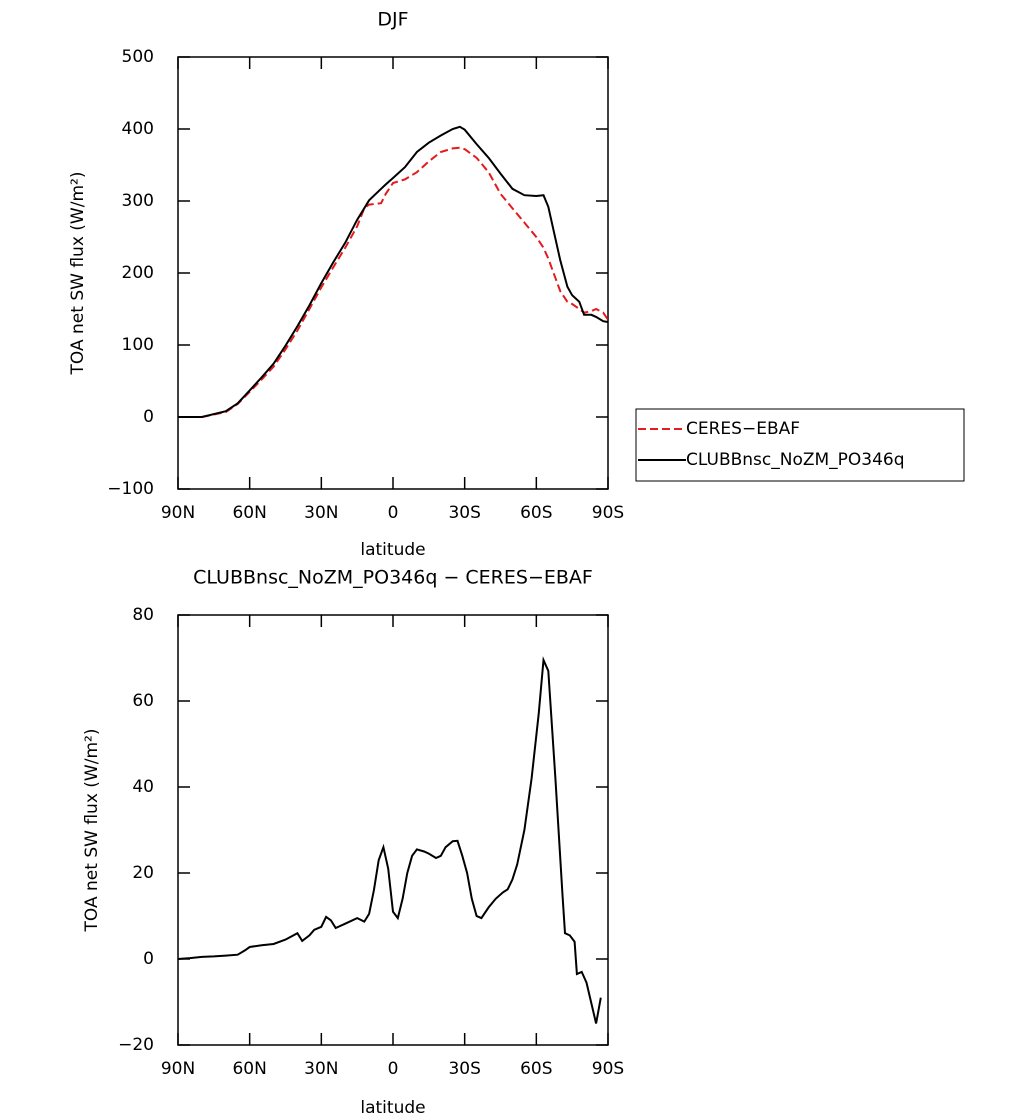  Describe the element at coordinates (143, 701) in the screenshot. I see `y-tick-label: 60` at that location.